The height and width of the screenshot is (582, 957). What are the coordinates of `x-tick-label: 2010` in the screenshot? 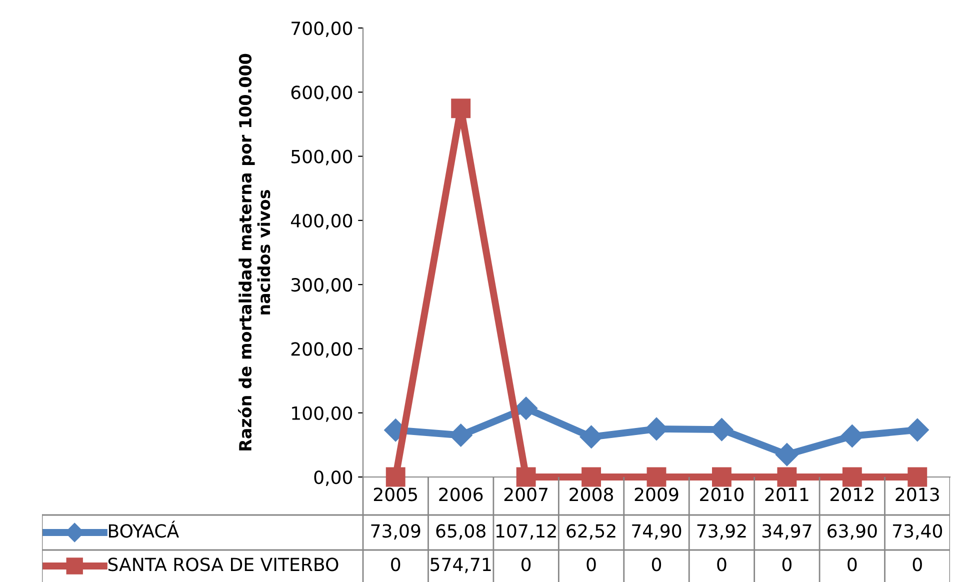 It's located at (722, 495).